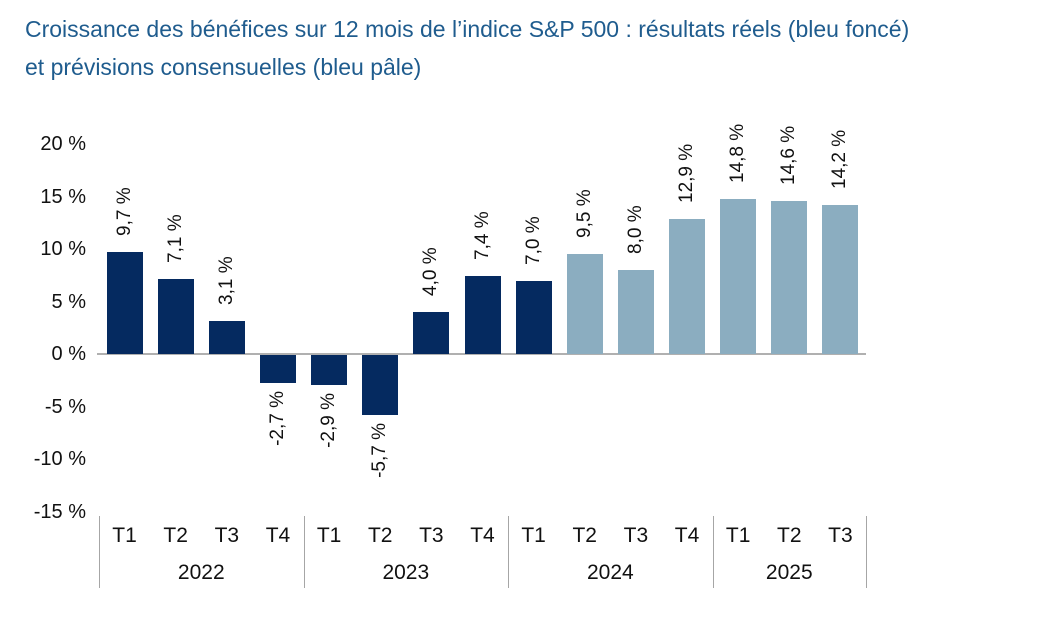 The width and height of the screenshot is (1063, 619). I want to click on bar-2025-T1, so click(738, 276).